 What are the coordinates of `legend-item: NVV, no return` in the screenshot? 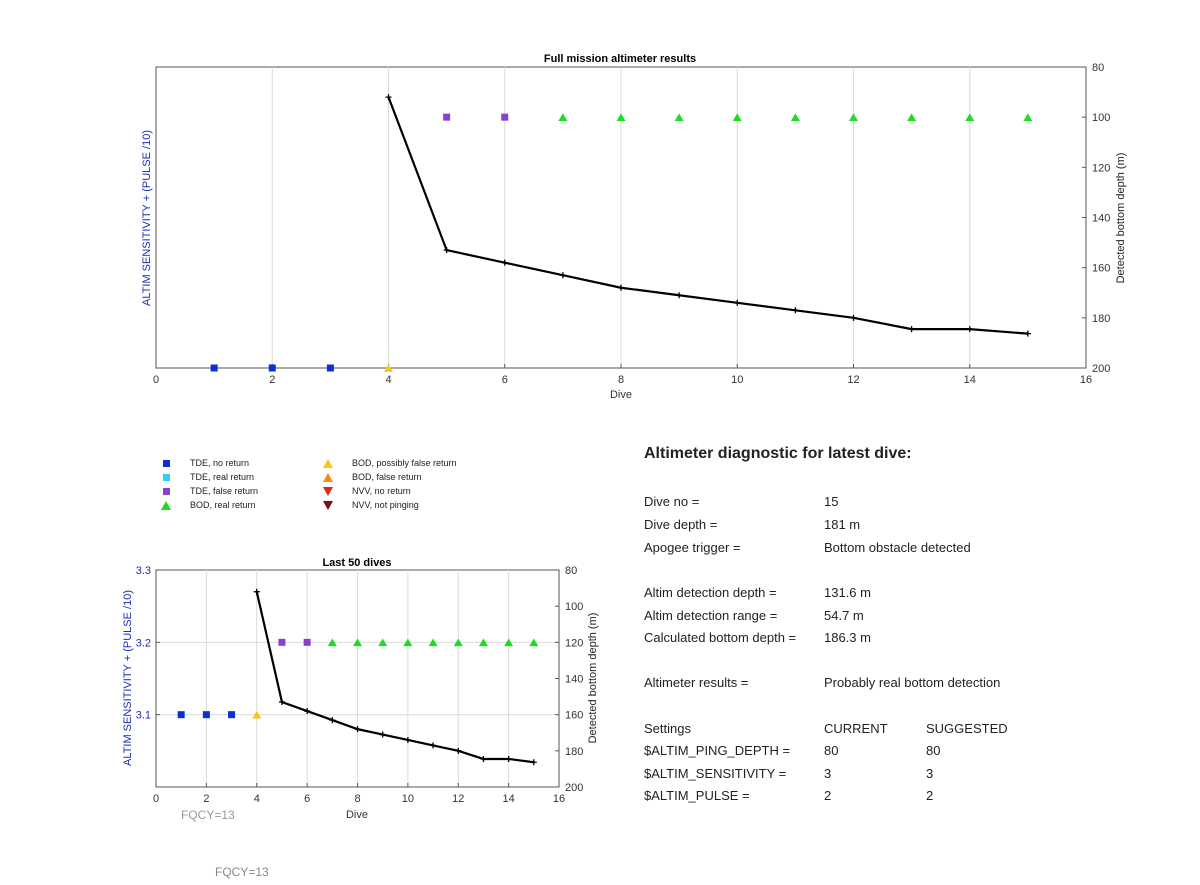 It's located at (366, 491).